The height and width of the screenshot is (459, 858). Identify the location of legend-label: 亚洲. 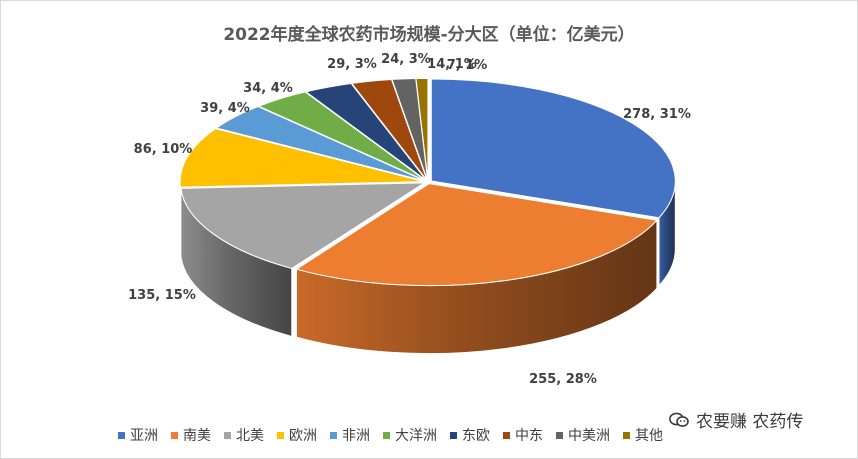
(144, 436).